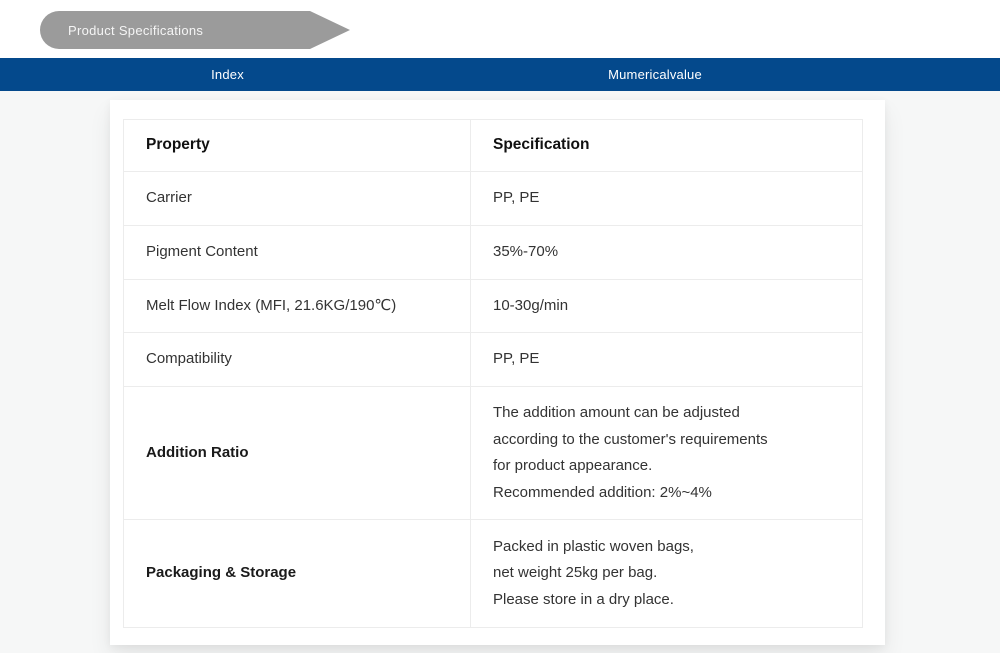  What do you see at coordinates (666, 252) in the screenshot?
I see `specification-cell: 35%-70%` at bounding box center [666, 252].